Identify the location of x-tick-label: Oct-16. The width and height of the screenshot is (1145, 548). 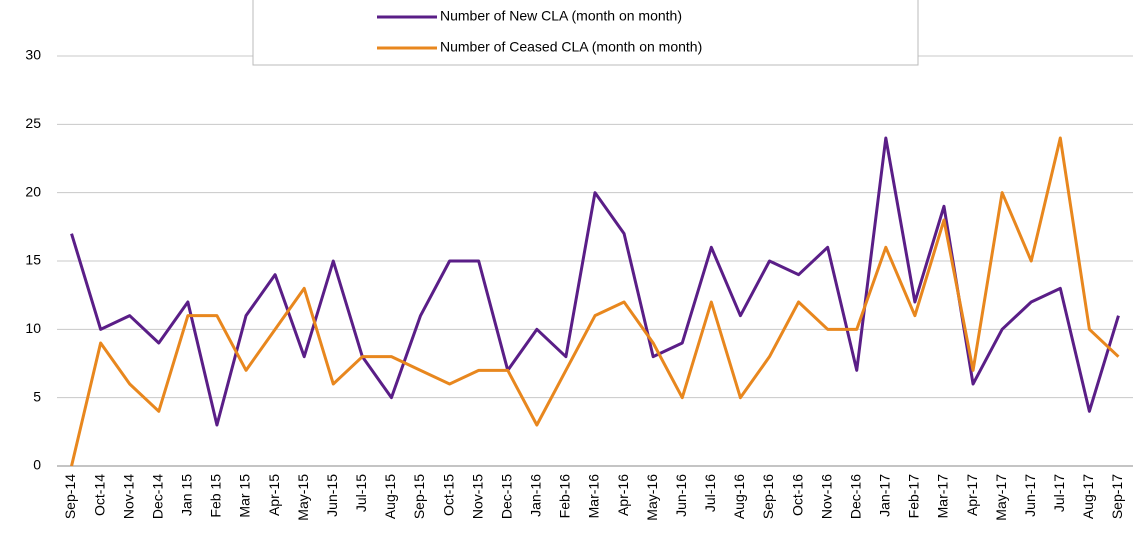
(797, 495).